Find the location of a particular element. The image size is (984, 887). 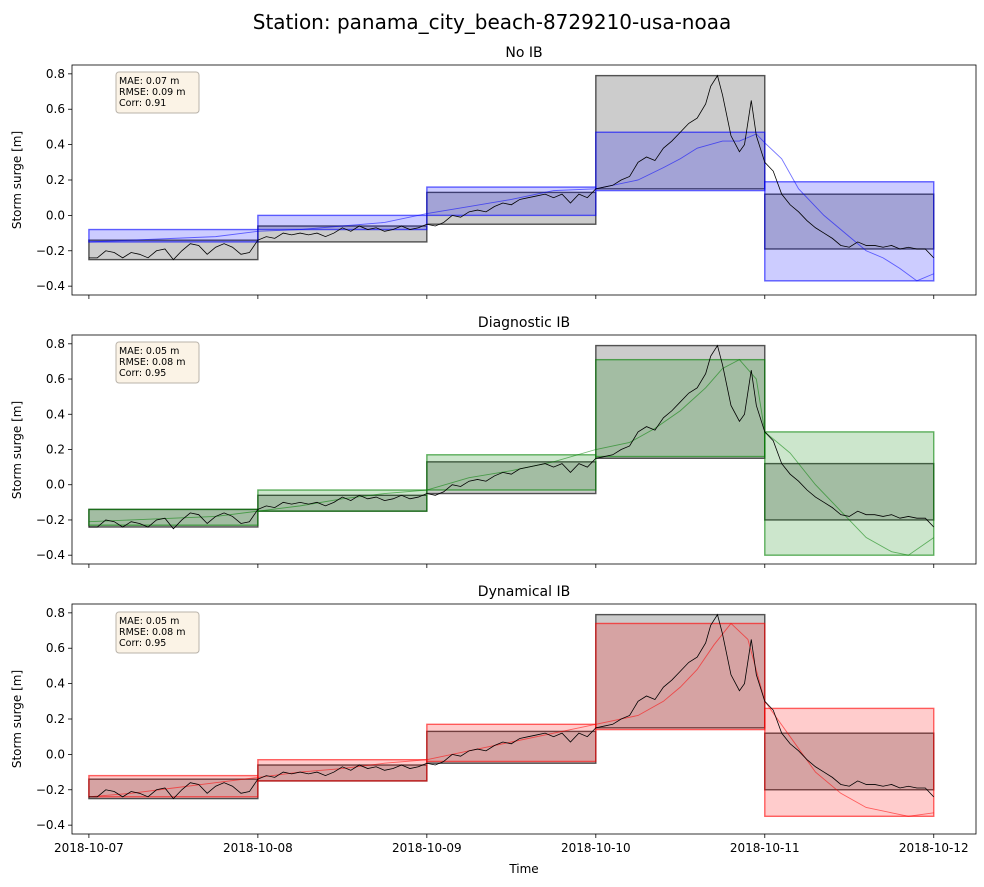

stat-corr: Corr: 0.91 is located at coordinates (142, 103).